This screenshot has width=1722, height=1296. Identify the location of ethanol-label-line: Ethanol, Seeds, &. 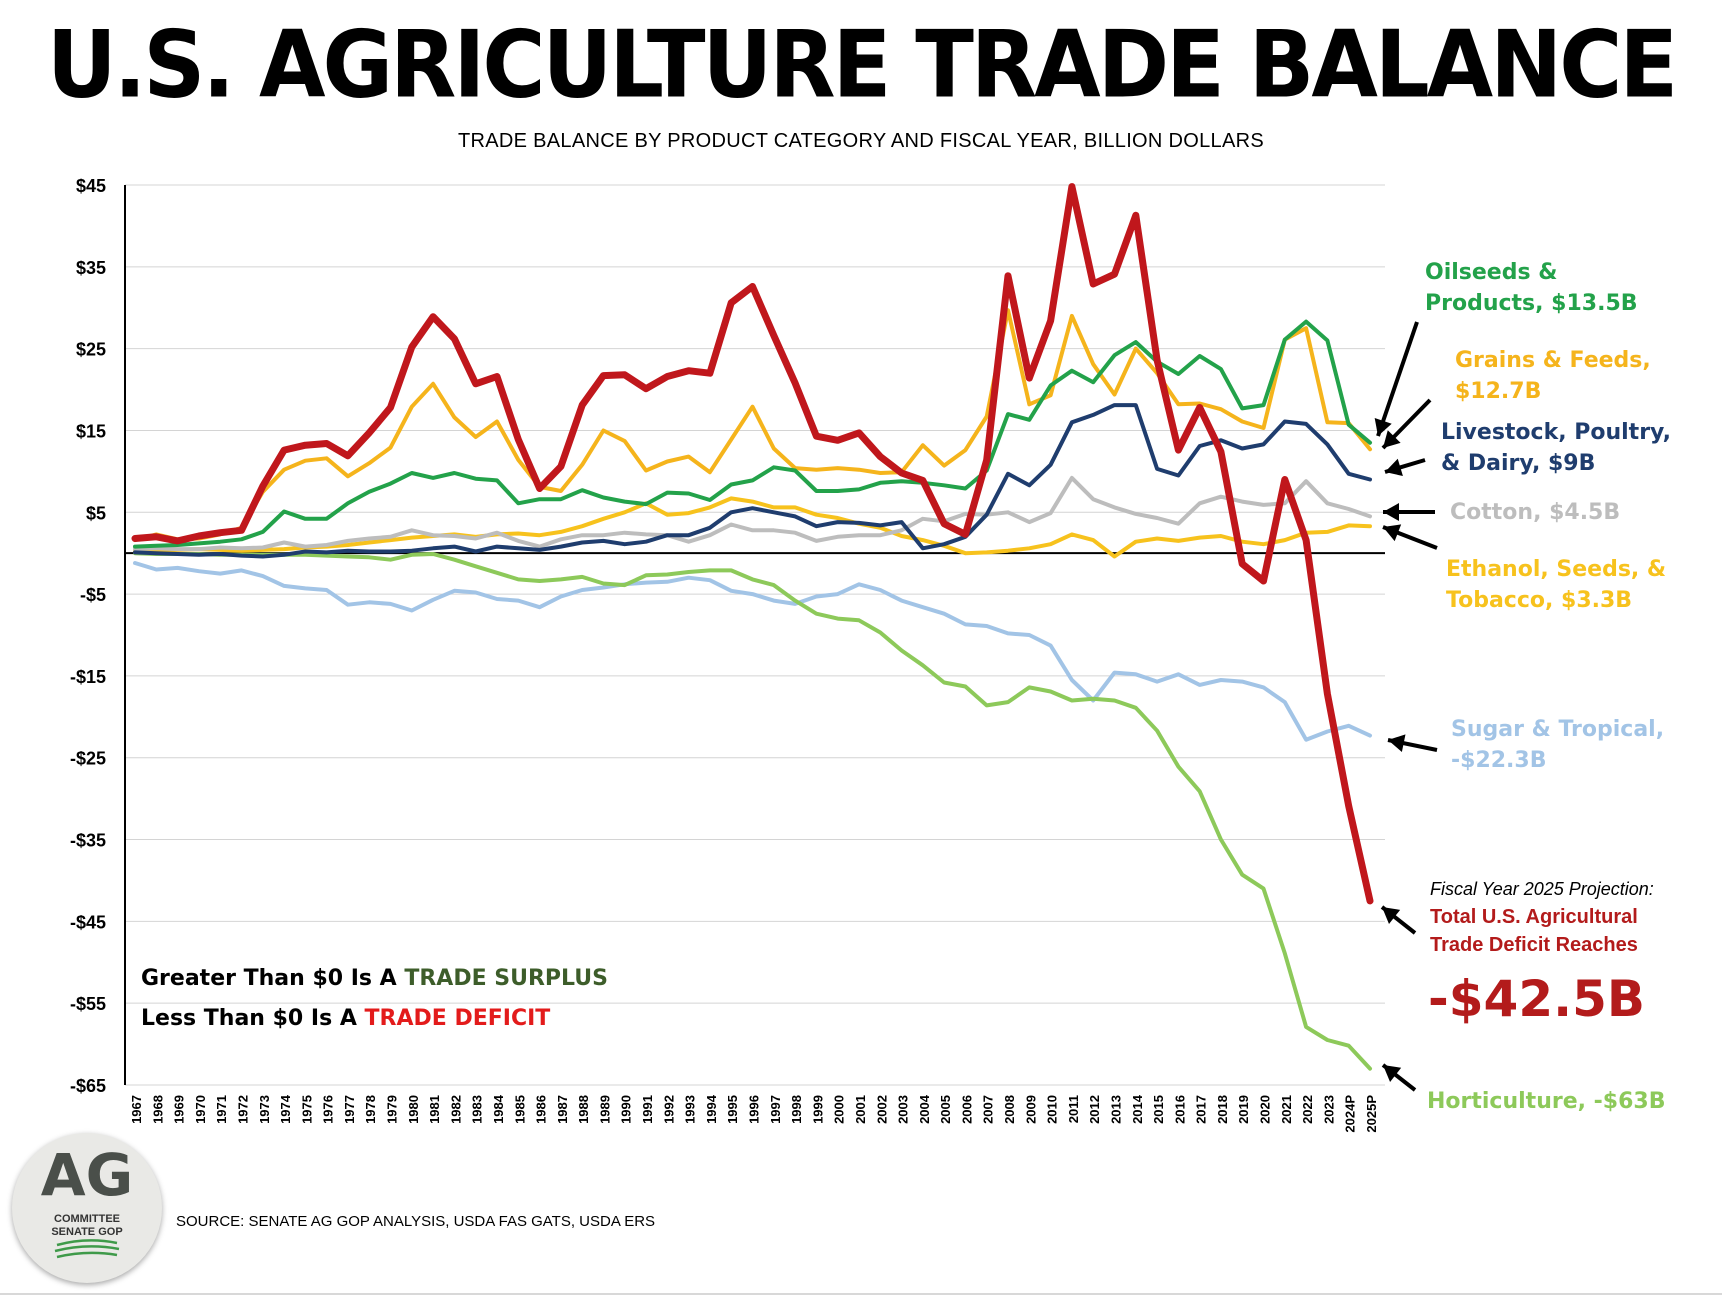
(1556, 569).